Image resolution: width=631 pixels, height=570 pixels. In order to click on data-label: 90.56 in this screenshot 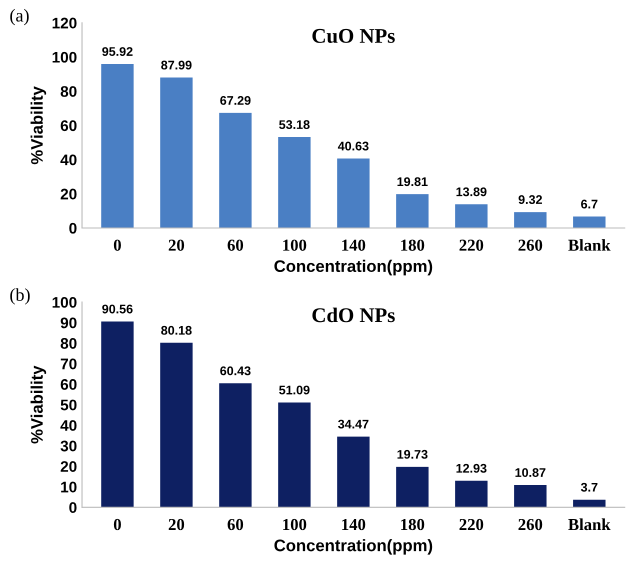, I will do `click(117, 309)`.